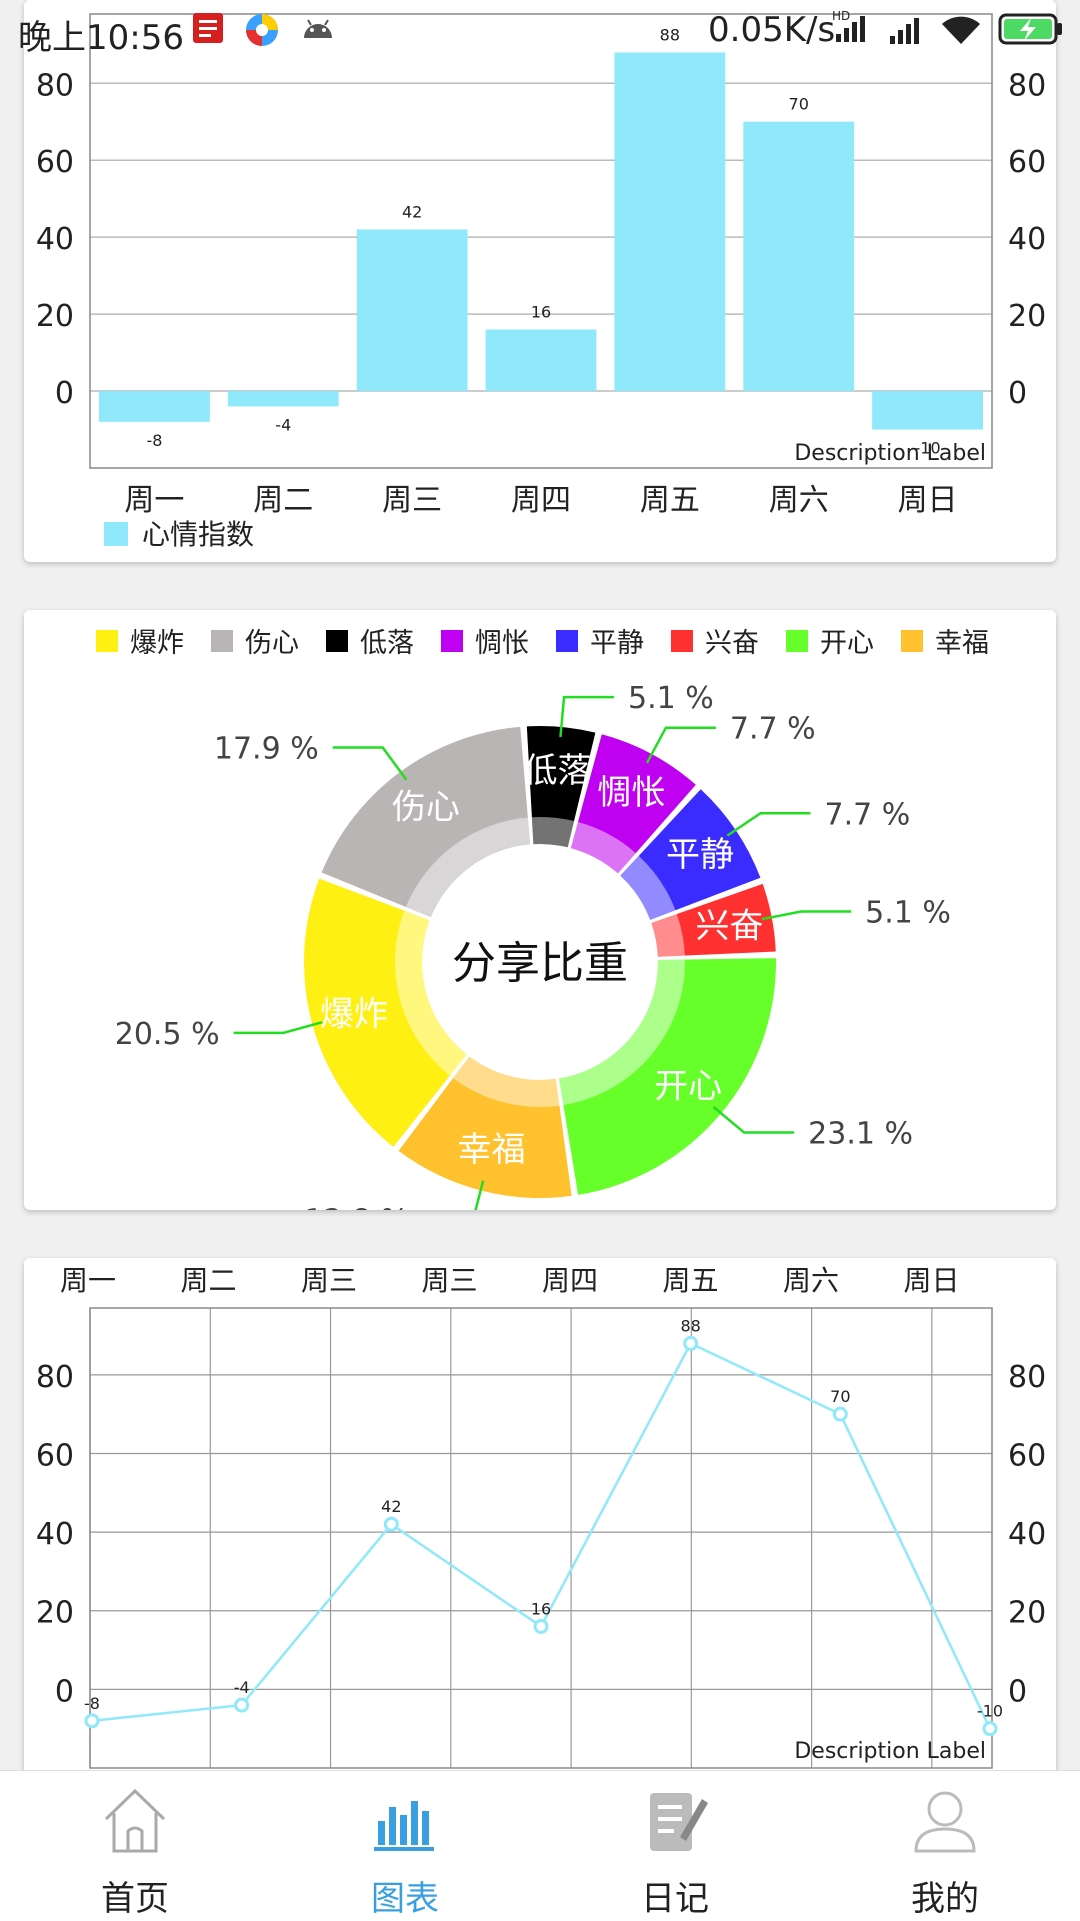  Describe the element at coordinates (283, 424) in the screenshot. I see `bar-value-label: -4` at that location.